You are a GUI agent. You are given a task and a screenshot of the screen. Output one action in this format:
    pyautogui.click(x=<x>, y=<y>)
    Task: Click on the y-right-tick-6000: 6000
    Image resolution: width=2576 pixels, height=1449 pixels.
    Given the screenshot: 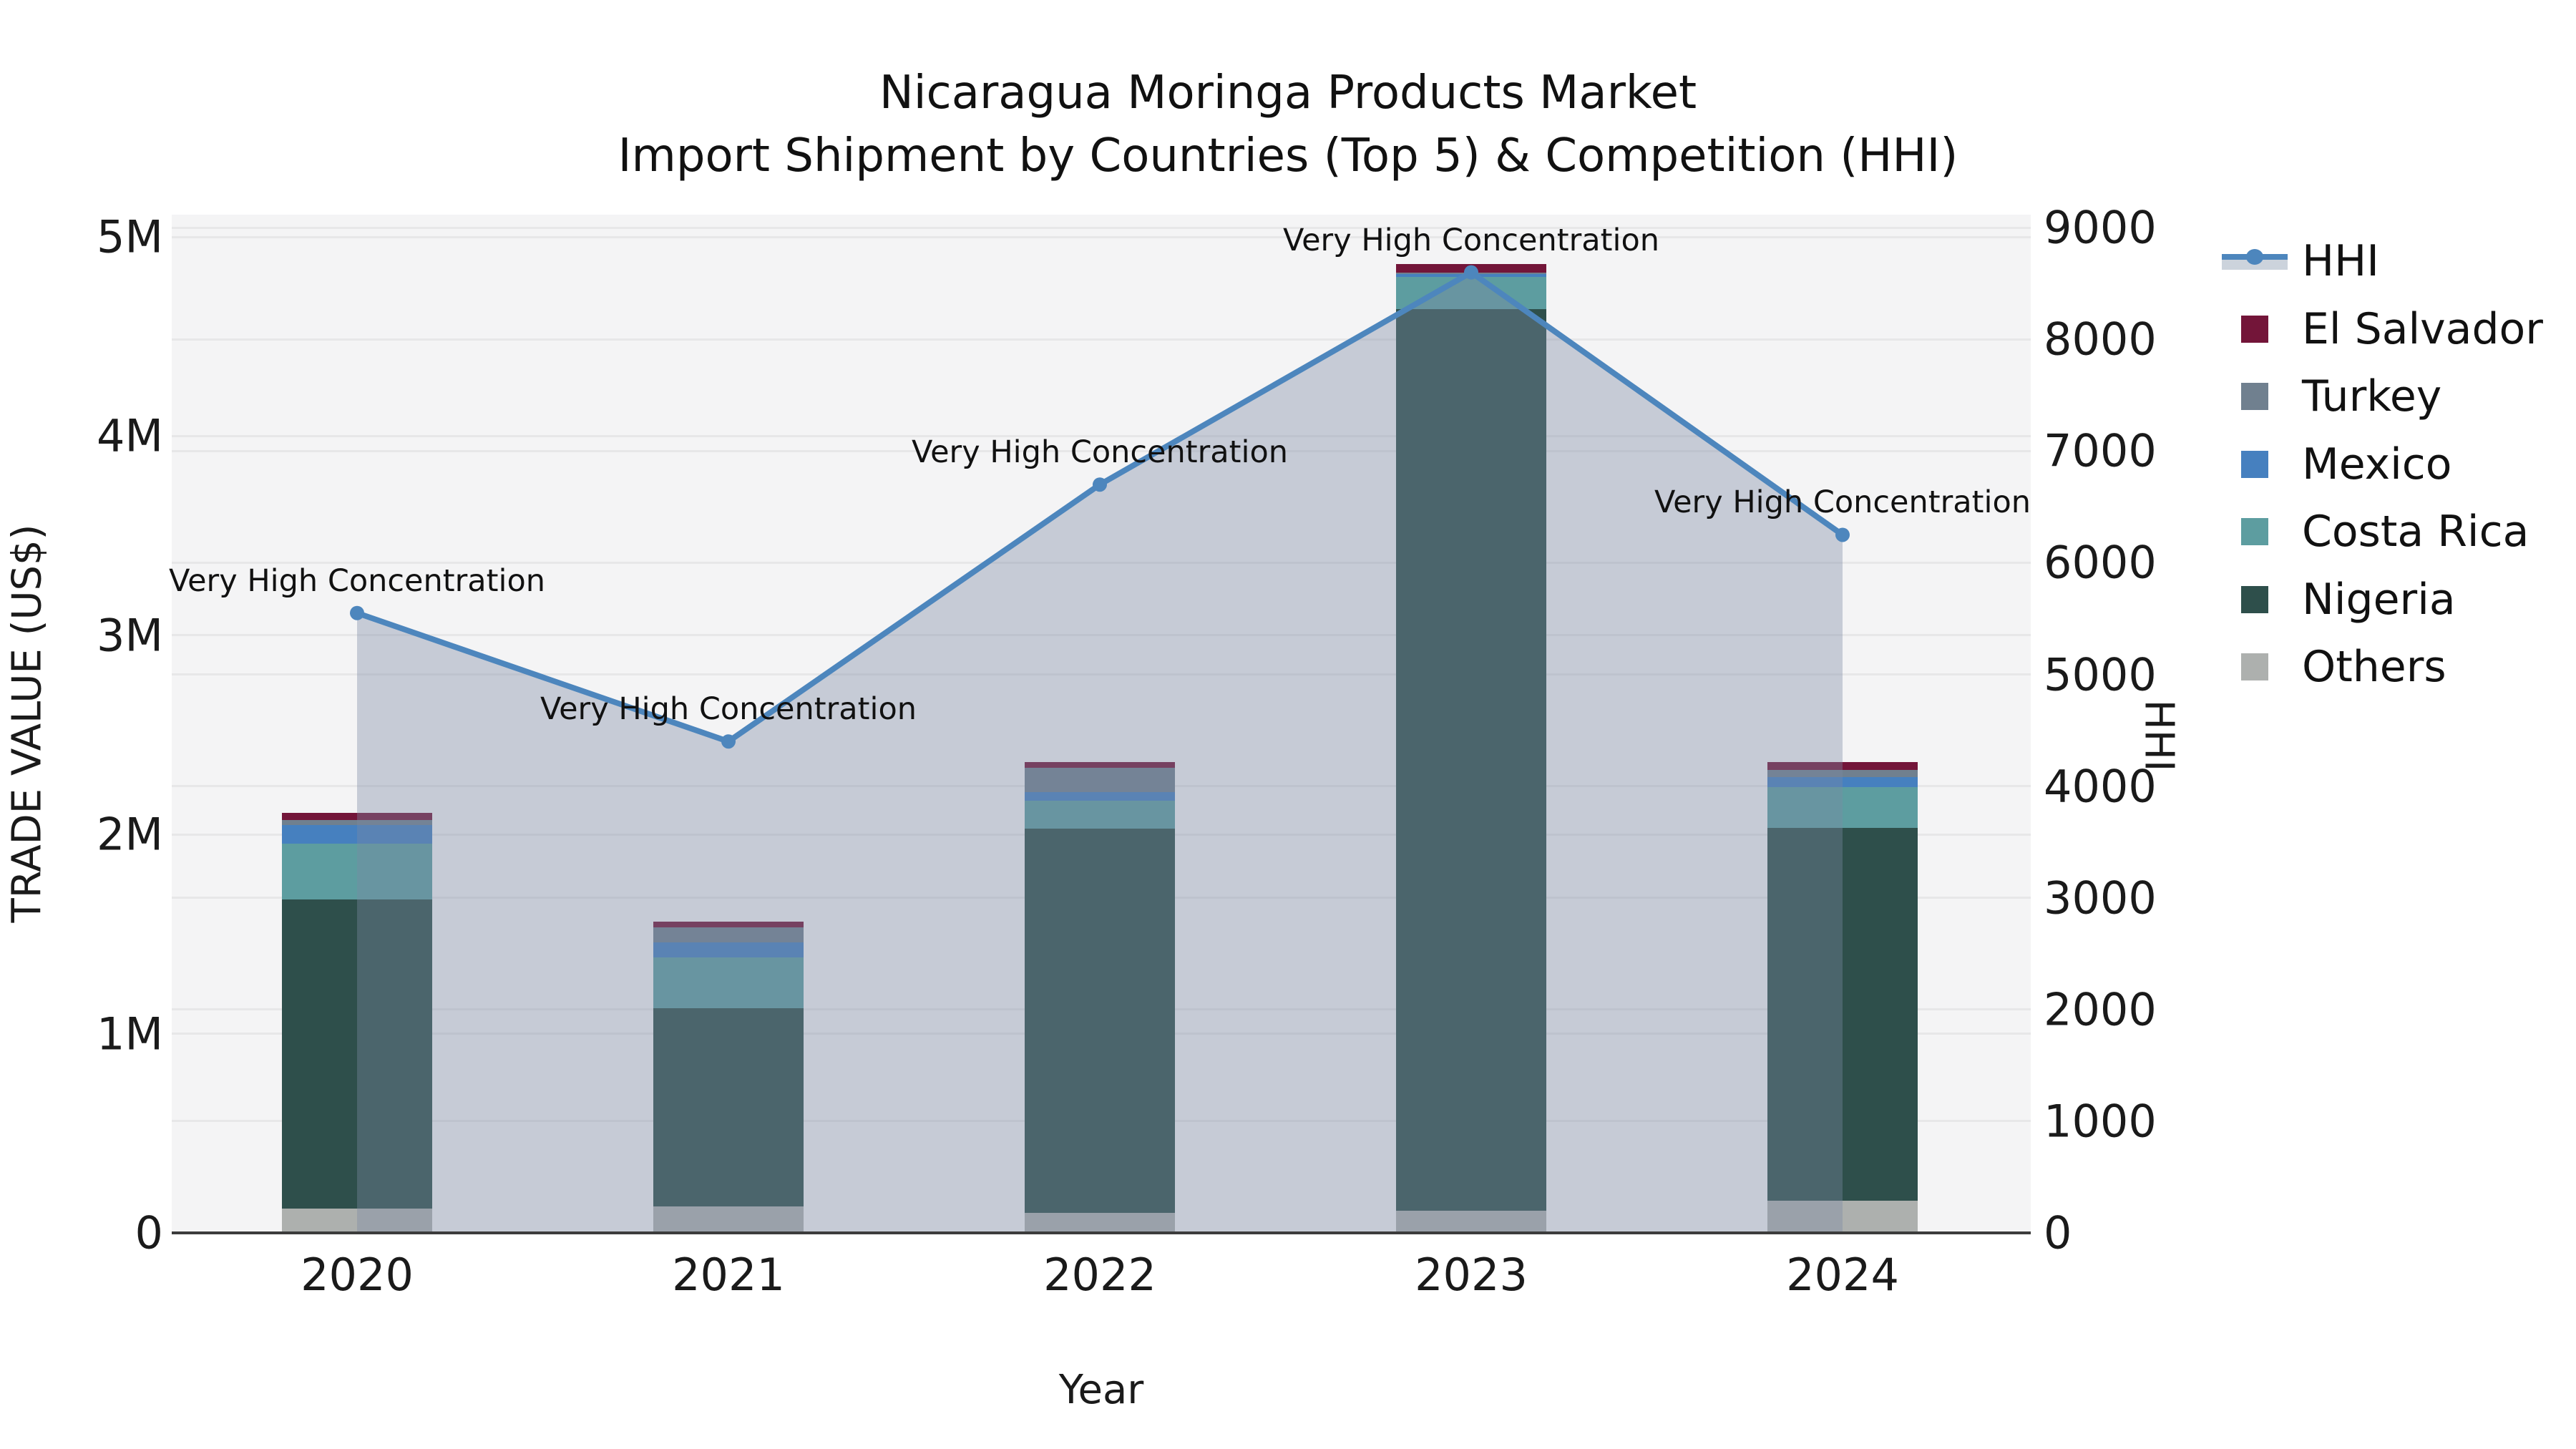 What is the action you would take?
    pyautogui.click(x=2100, y=562)
    